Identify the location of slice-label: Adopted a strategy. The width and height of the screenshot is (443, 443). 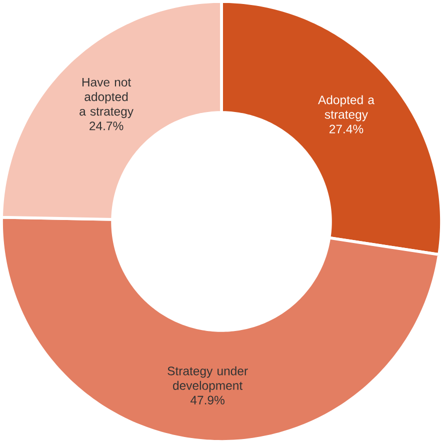
(346, 108).